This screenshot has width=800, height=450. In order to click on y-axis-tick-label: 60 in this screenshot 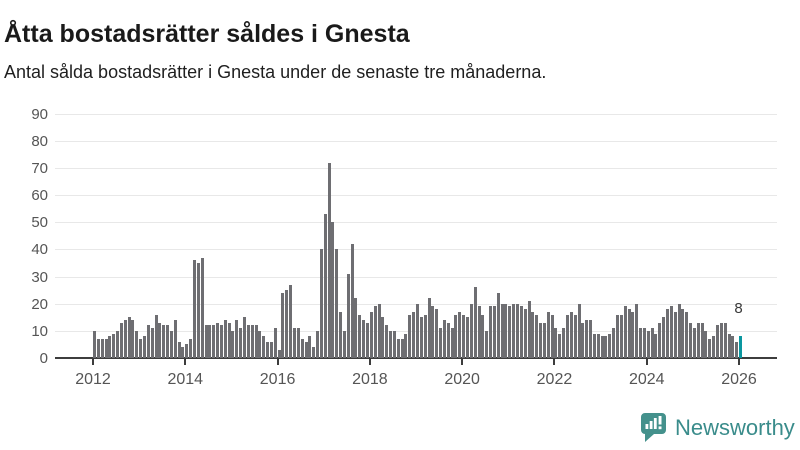, I will do `click(39, 196)`.